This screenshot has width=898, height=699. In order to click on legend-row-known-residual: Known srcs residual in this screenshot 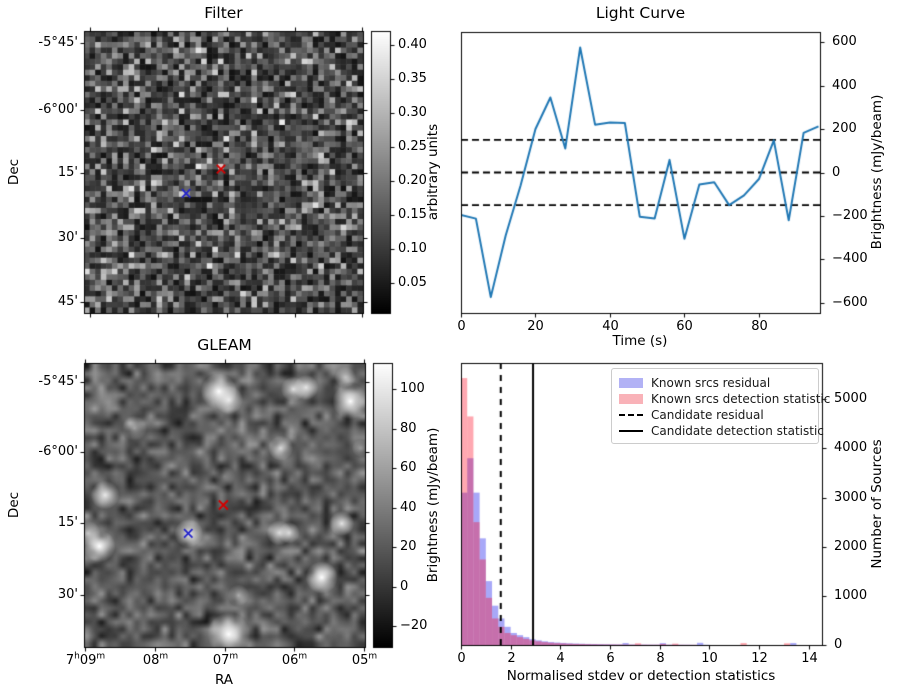, I will do `click(715, 382)`.